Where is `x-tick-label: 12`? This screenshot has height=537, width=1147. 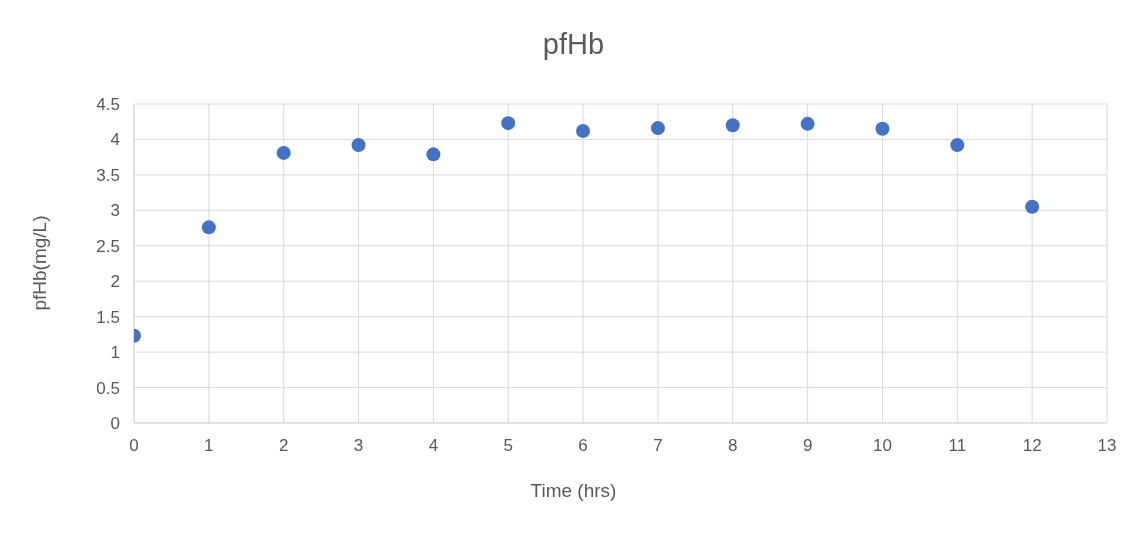 x-tick-label: 12 is located at coordinates (1032, 446).